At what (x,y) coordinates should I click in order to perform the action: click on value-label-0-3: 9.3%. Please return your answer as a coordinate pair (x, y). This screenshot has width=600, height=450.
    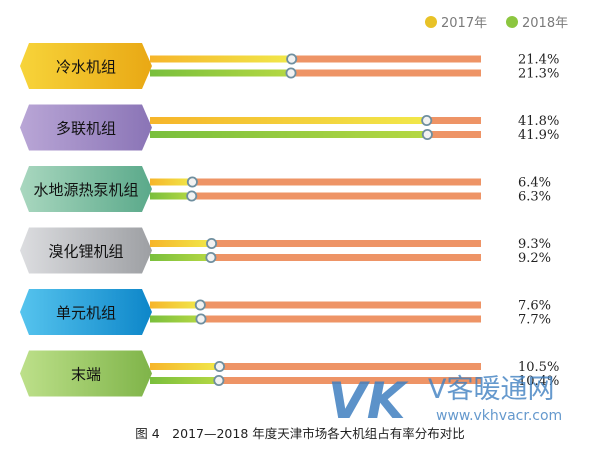
    Looking at the image, I should click on (534, 244).